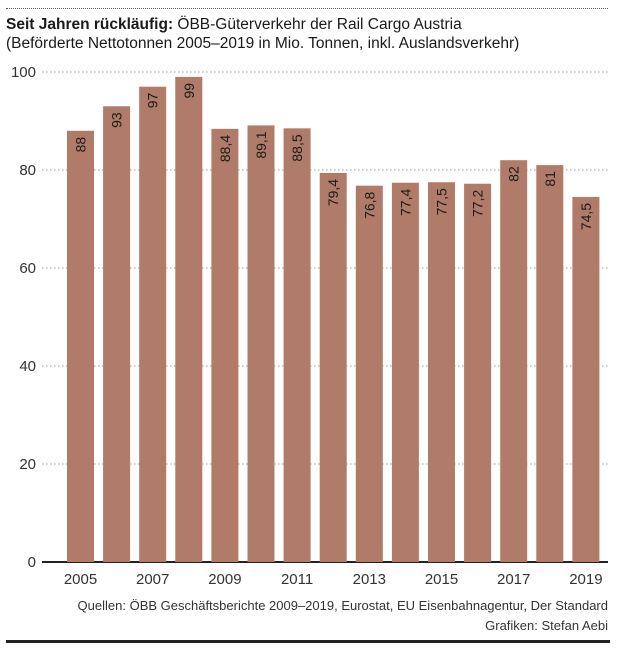  What do you see at coordinates (27, 170) in the screenshot?
I see `y-tick-label: 80` at bounding box center [27, 170].